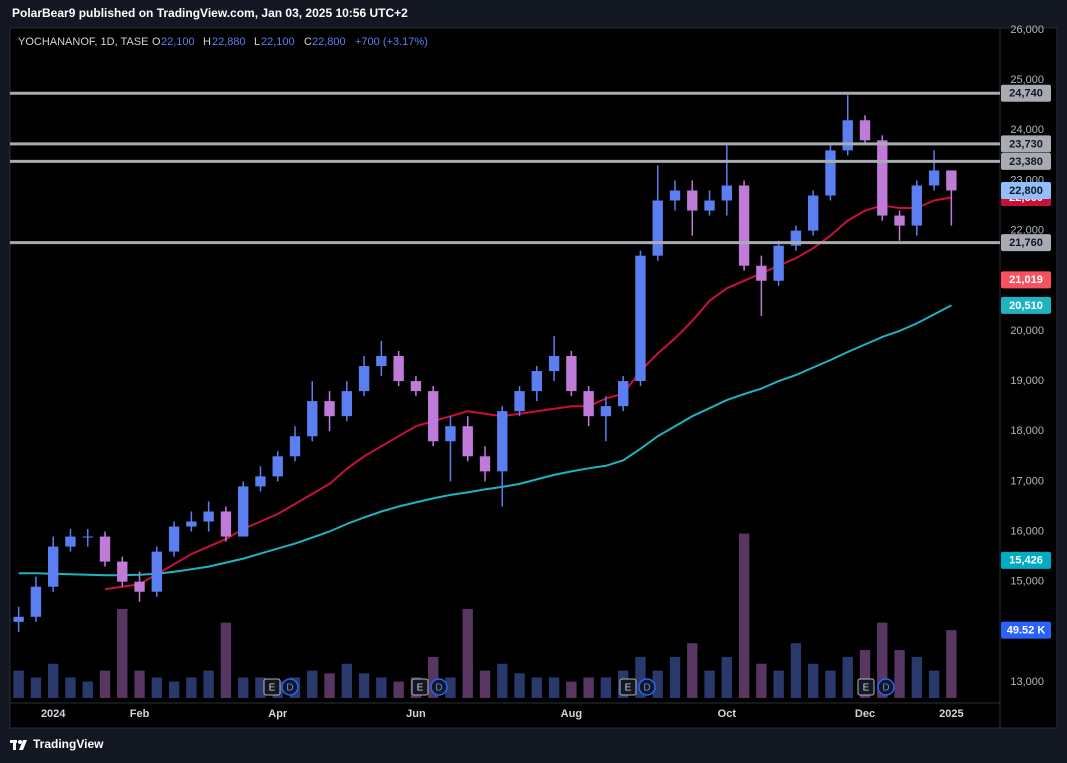  What do you see at coordinates (1027, 381) in the screenshot?
I see `y-tick-label: 19,000` at bounding box center [1027, 381].